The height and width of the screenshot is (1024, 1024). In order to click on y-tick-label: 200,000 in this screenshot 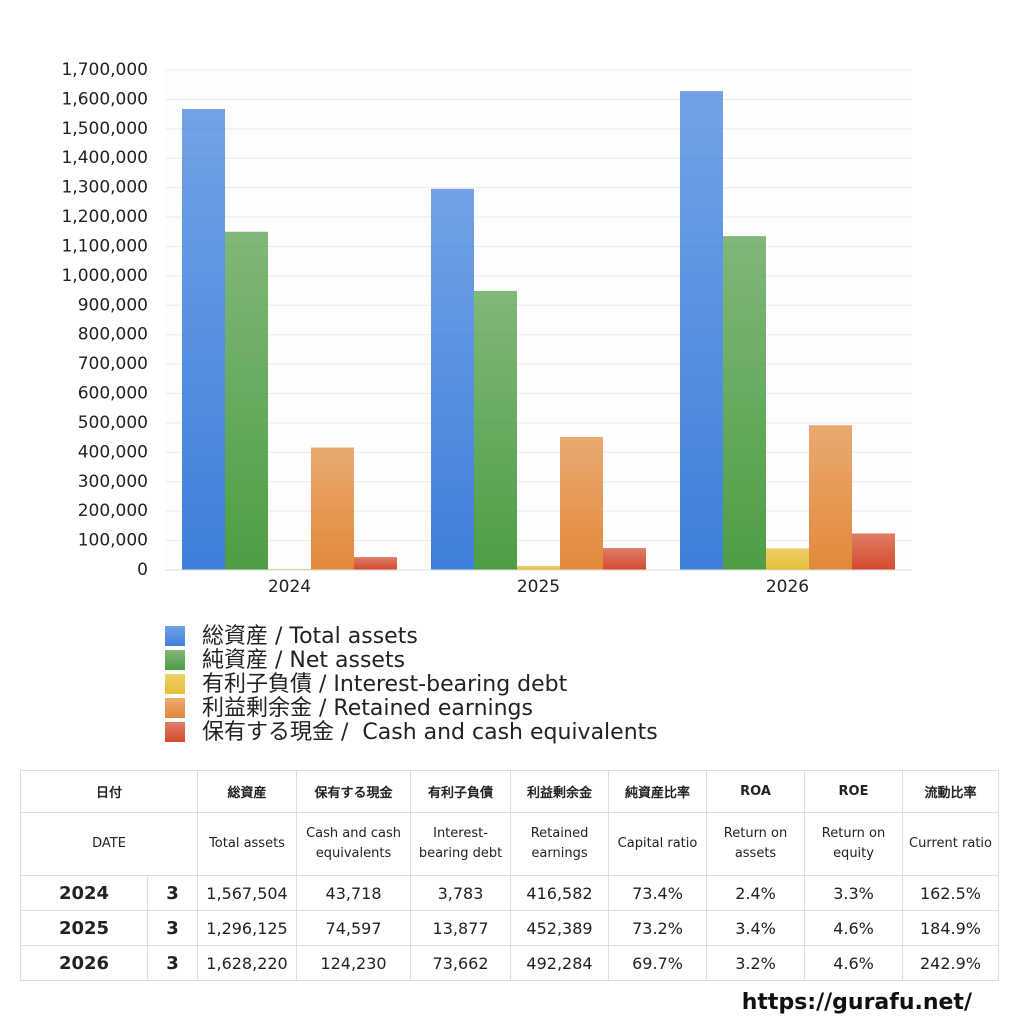, I will do `click(113, 511)`.